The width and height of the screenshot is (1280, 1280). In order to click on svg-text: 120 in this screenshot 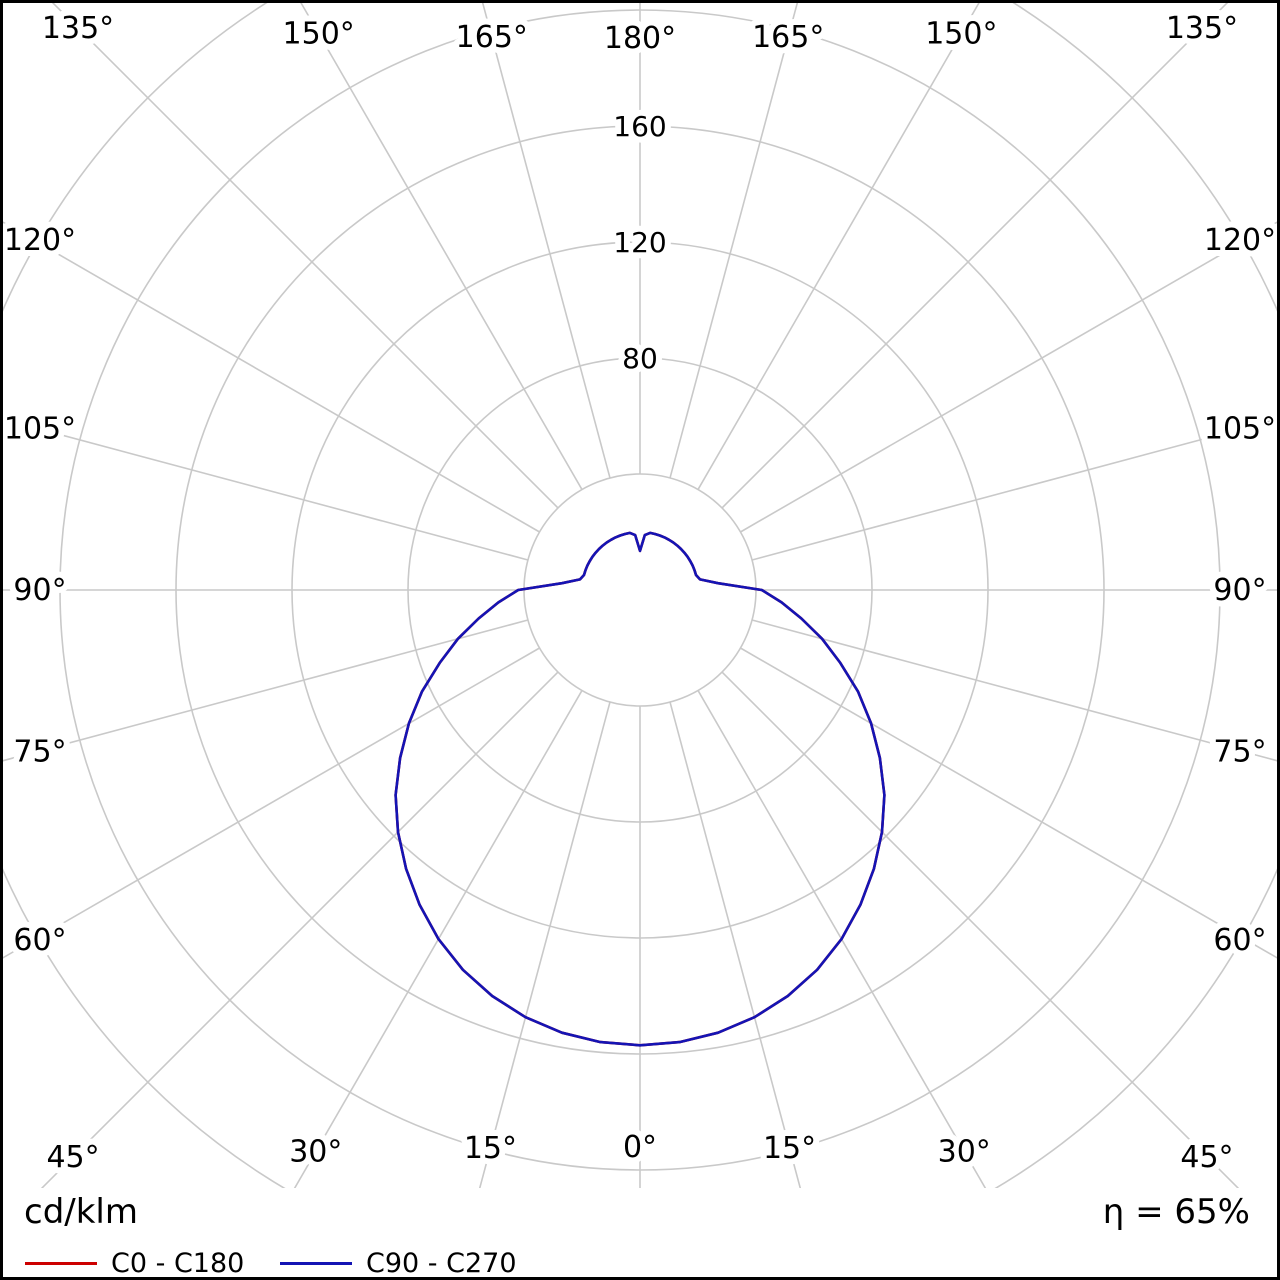, I will do `click(639, 242)`.